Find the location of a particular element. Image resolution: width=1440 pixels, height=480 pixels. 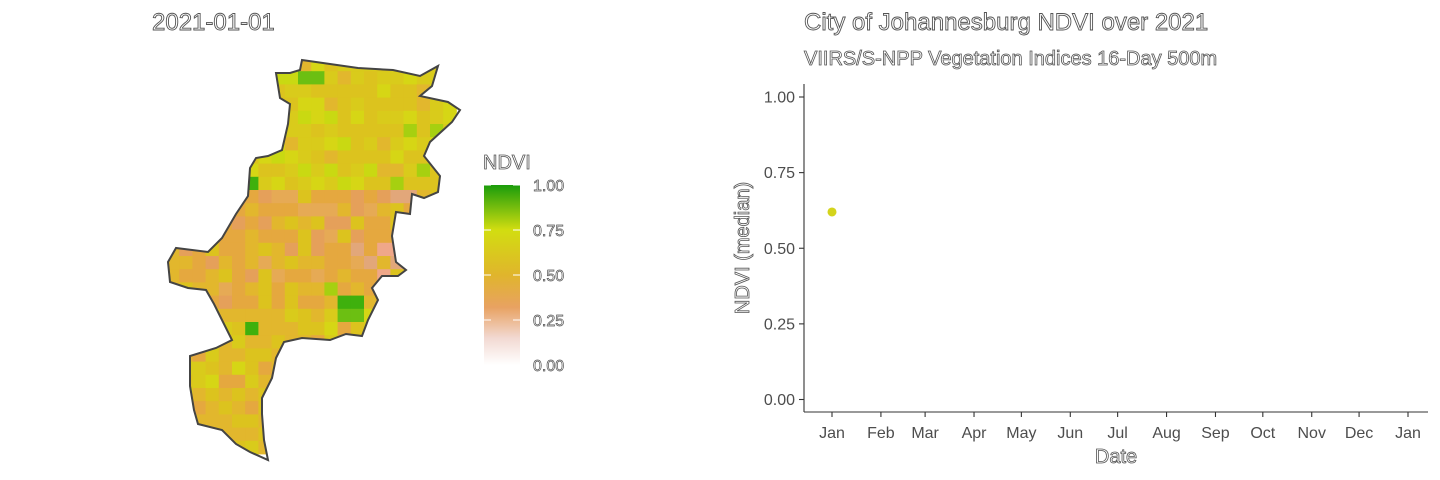

legend-label-05: 0.50 is located at coordinates (548, 276).